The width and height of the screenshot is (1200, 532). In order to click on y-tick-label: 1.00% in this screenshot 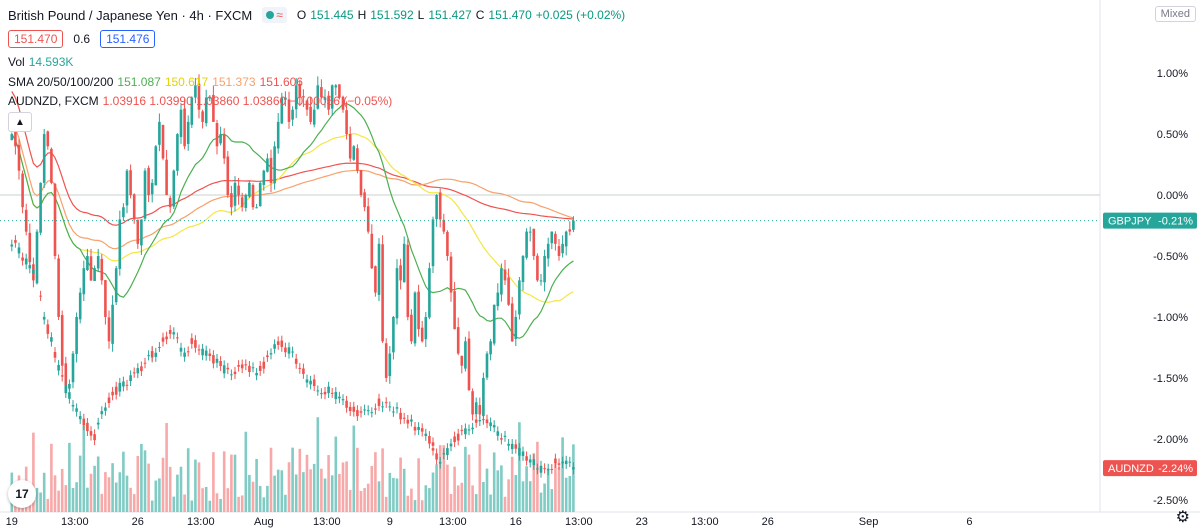, I will do `click(1172, 74)`.